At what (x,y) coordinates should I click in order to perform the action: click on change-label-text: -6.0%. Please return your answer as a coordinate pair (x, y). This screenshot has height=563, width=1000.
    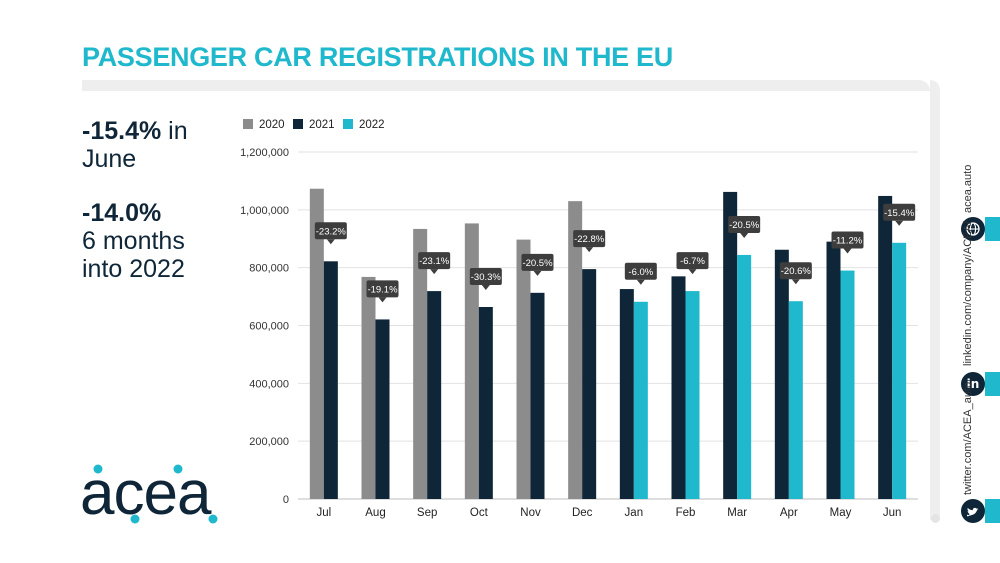
    Looking at the image, I should click on (640, 272).